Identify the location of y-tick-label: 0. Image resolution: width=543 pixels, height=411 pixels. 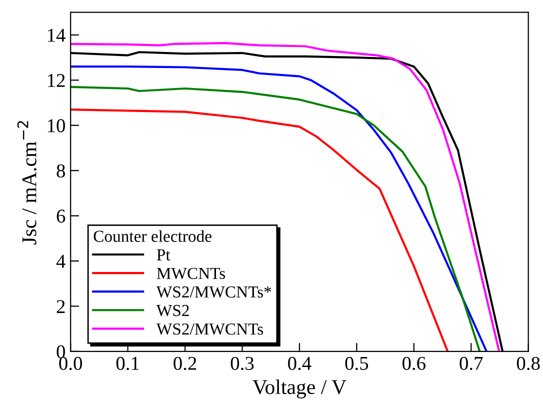
(60, 351).